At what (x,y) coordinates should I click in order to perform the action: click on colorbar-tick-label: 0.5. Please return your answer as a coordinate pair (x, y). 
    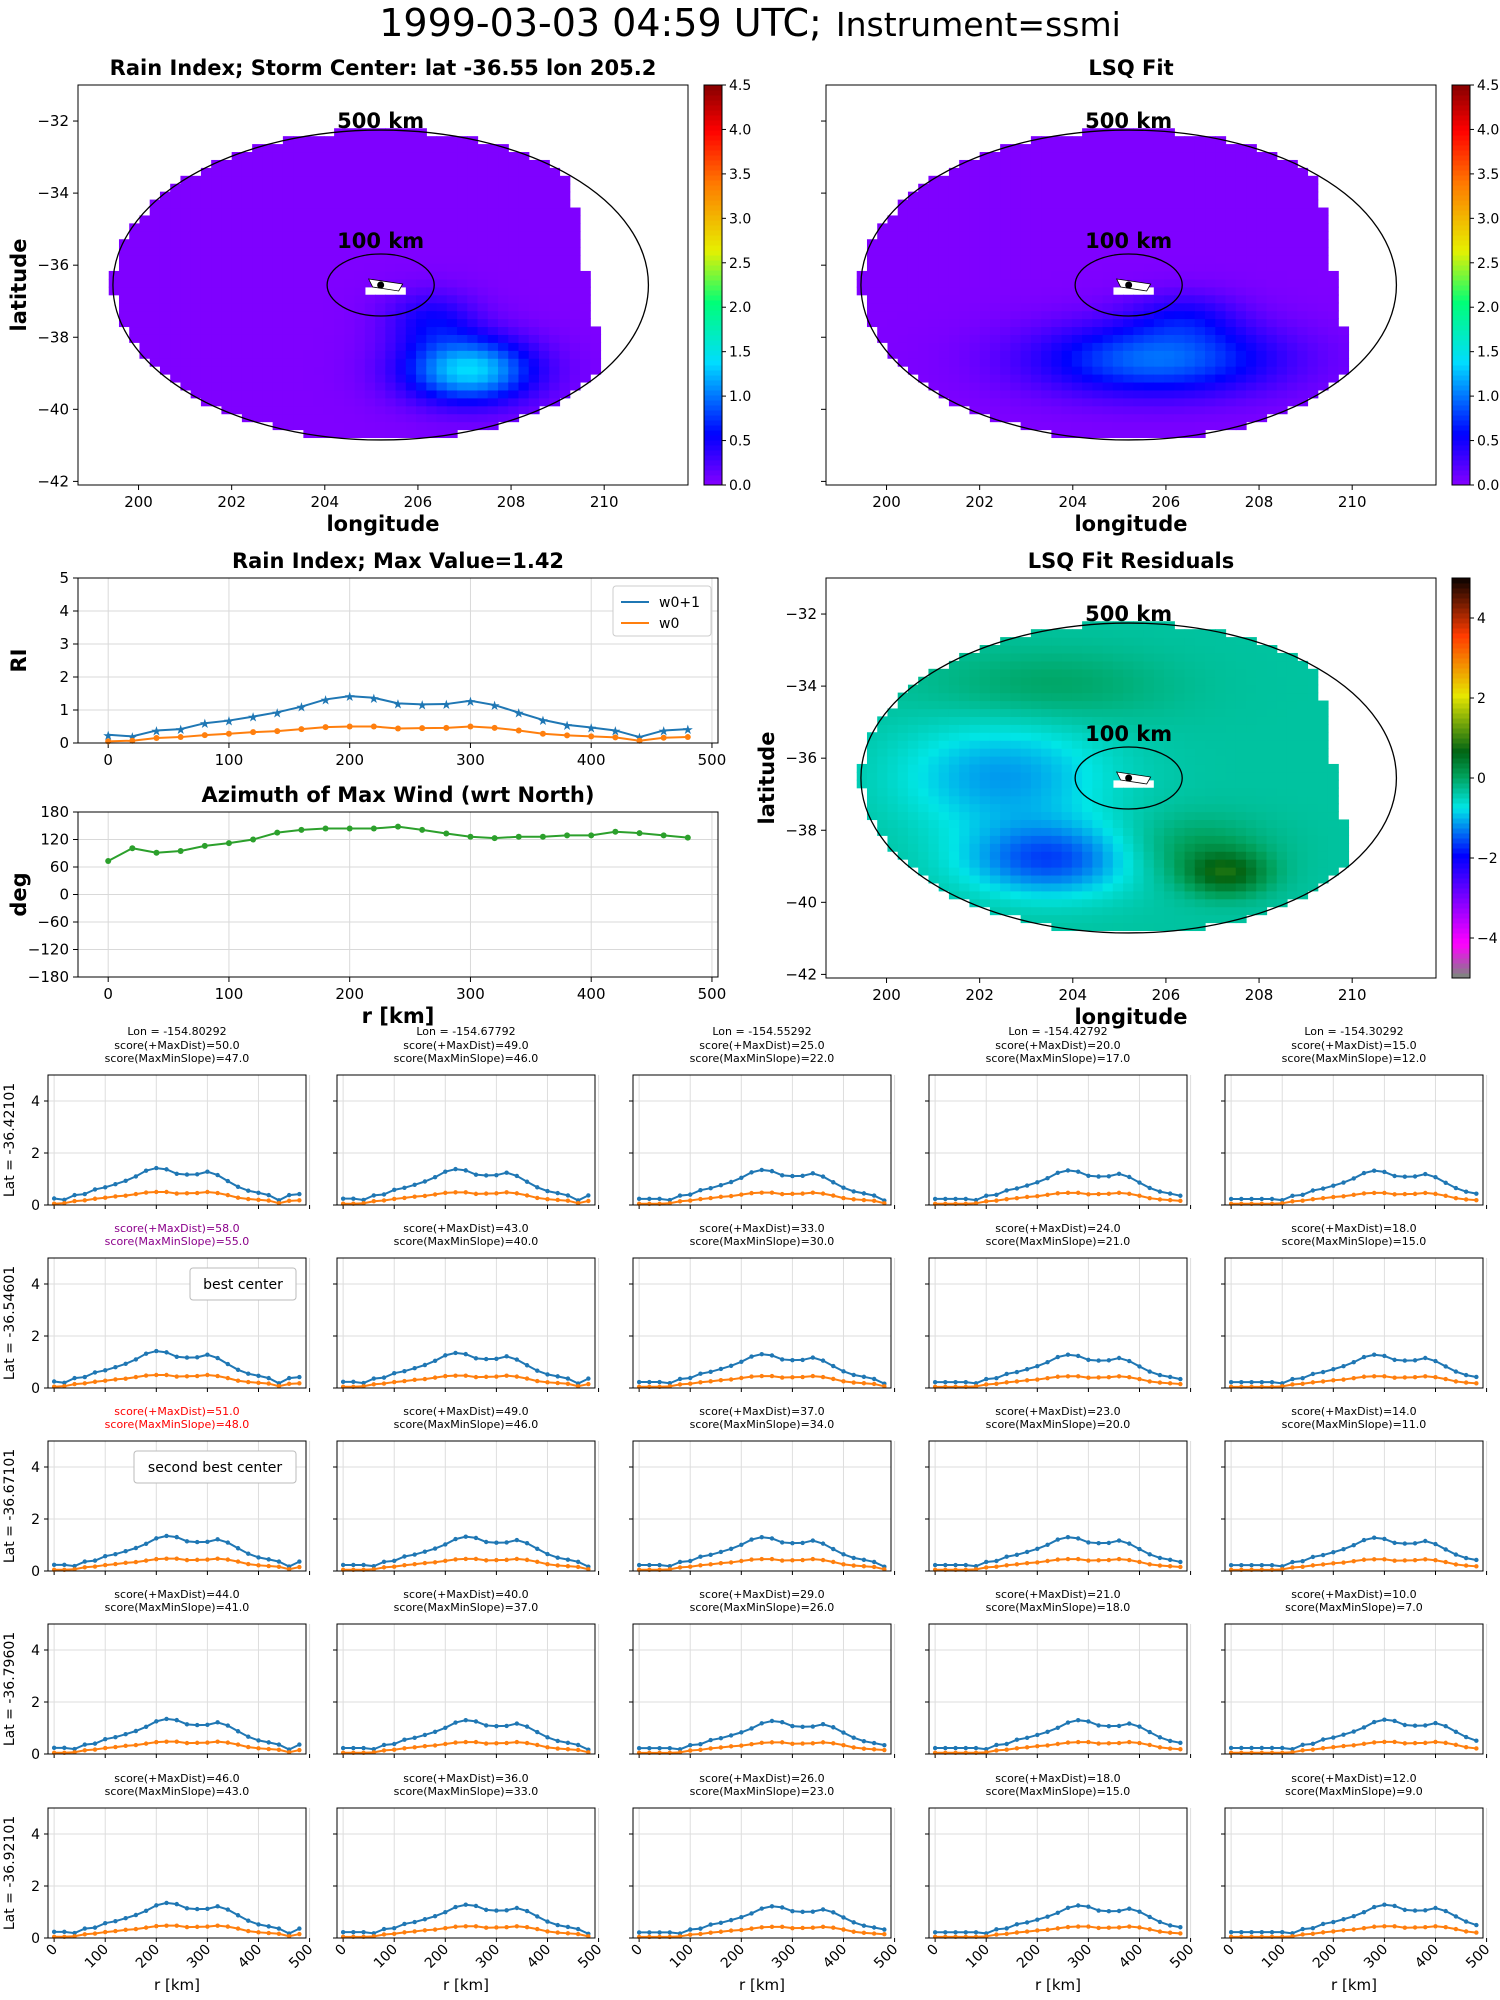
    Looking at the image, I should click on (740, 442).